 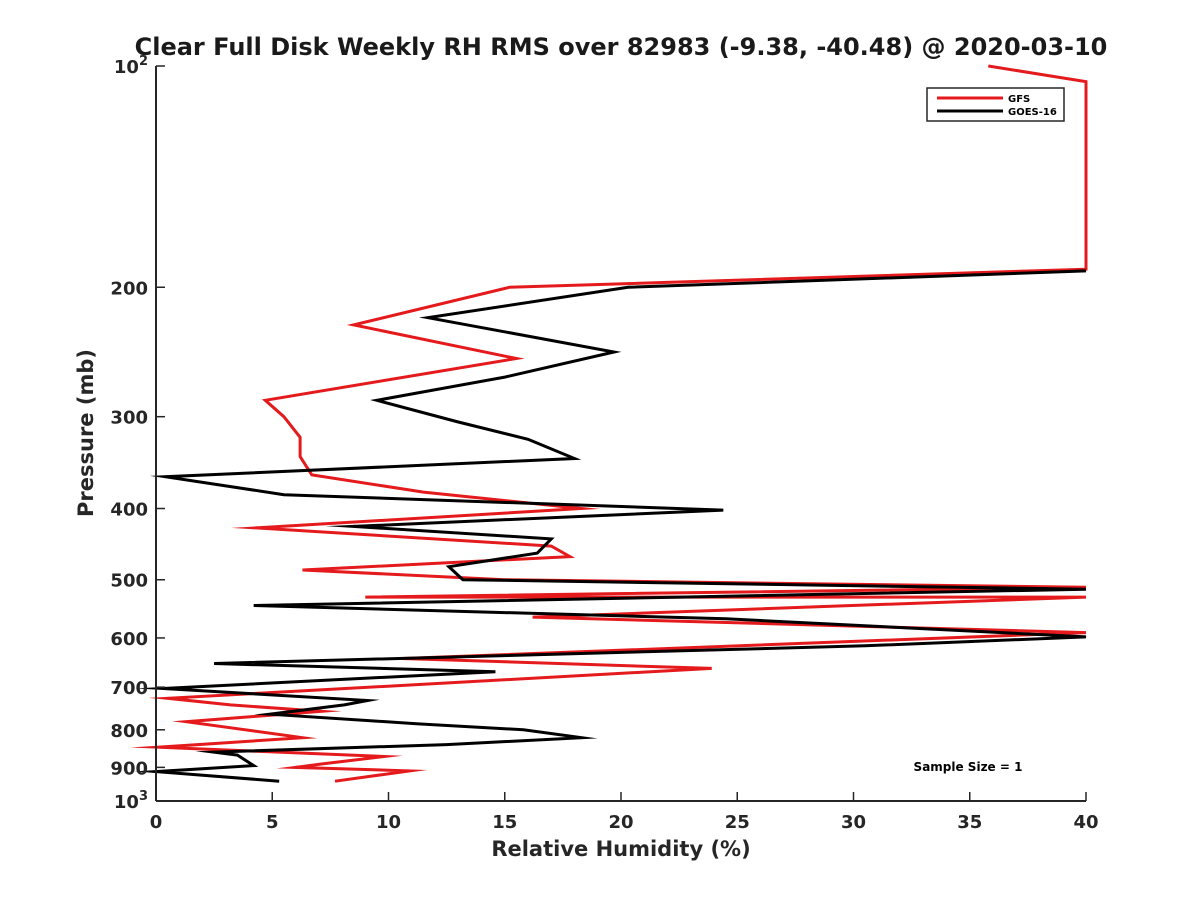 I want to click on y-tick-label: 700, so click(x=129, y=688).